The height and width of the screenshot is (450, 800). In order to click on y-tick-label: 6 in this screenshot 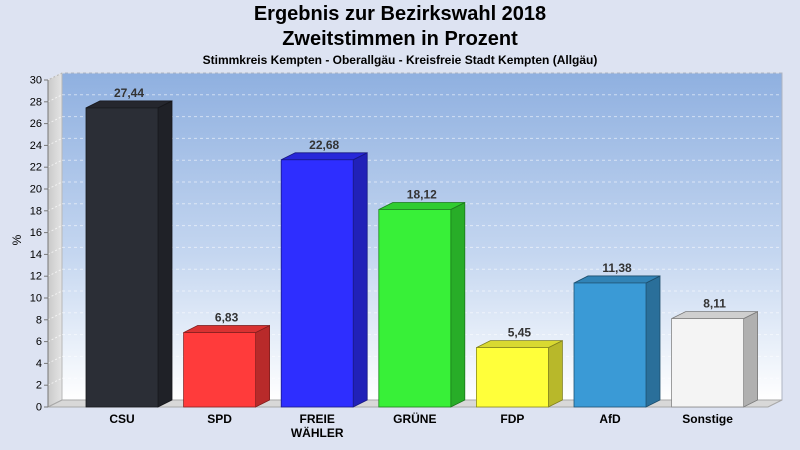, I will do `click(39, 342)`.